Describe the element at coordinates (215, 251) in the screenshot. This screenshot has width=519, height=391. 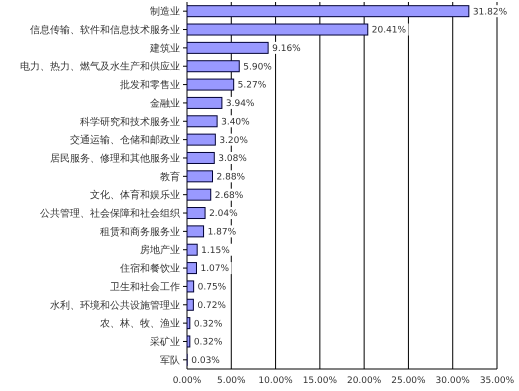
I see `data-label: 1.15%` at that location.